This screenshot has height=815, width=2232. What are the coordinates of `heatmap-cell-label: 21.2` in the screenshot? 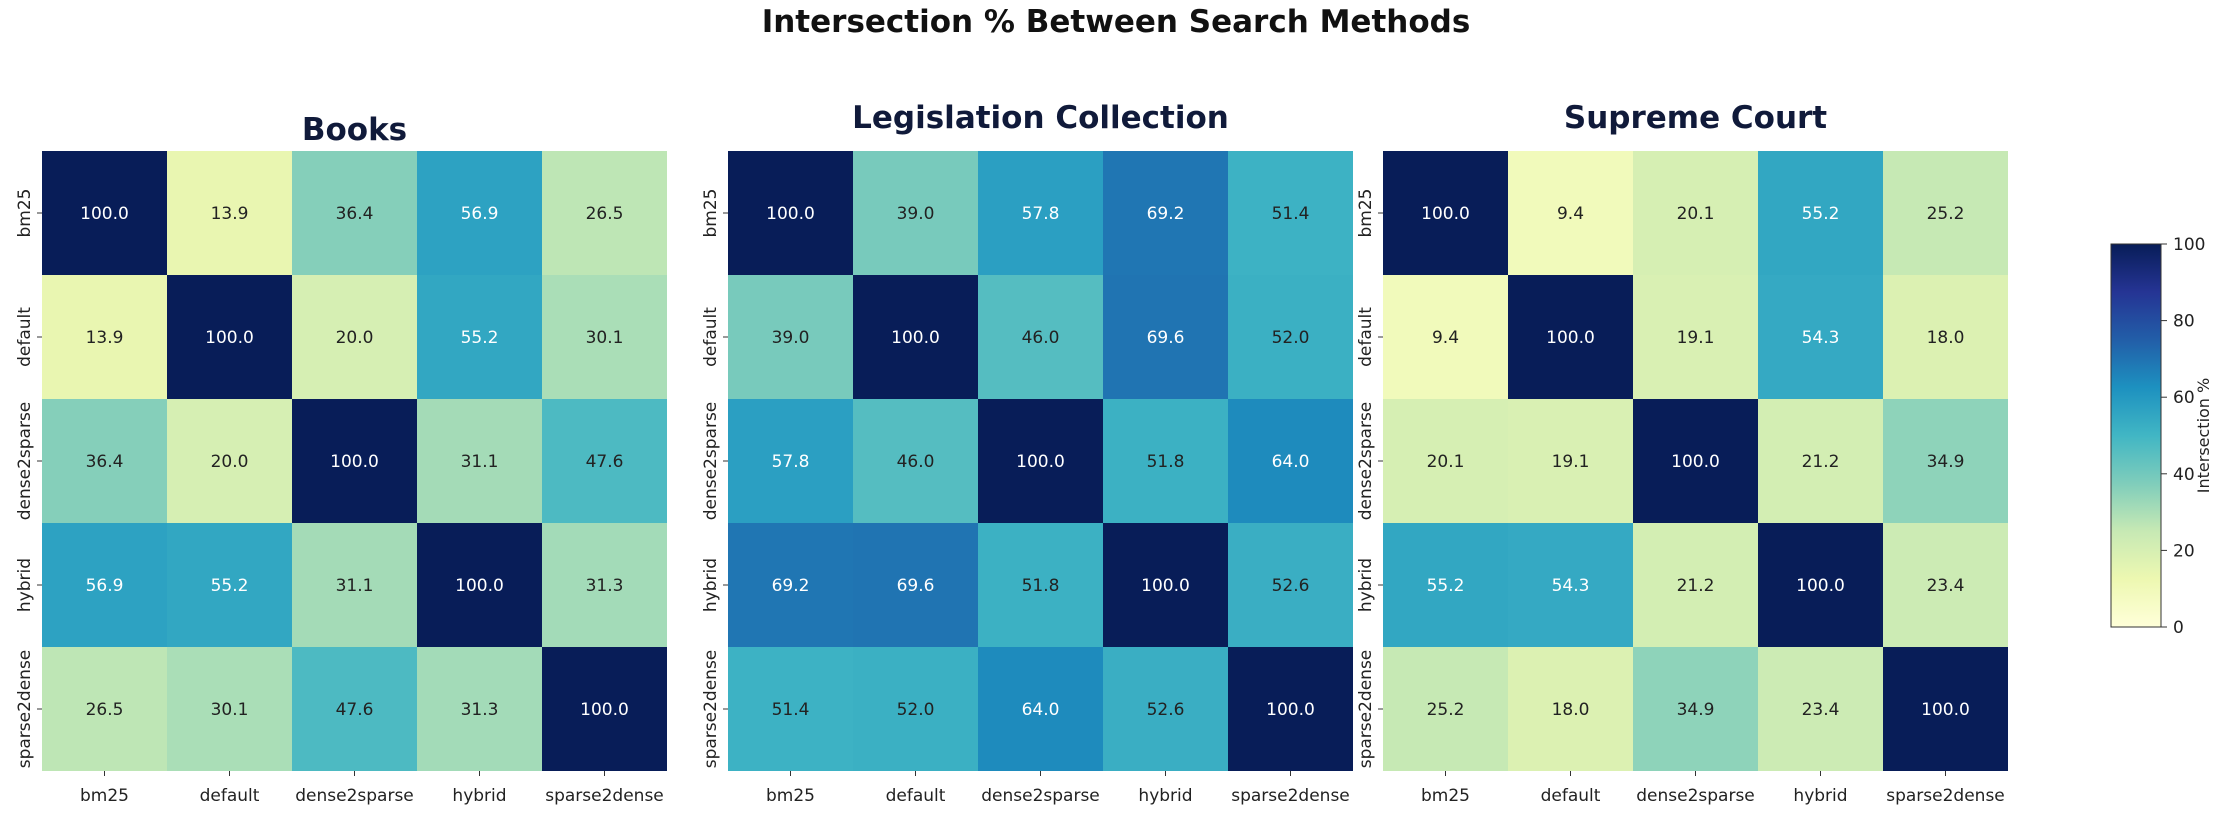 It's located at (1821, 462).